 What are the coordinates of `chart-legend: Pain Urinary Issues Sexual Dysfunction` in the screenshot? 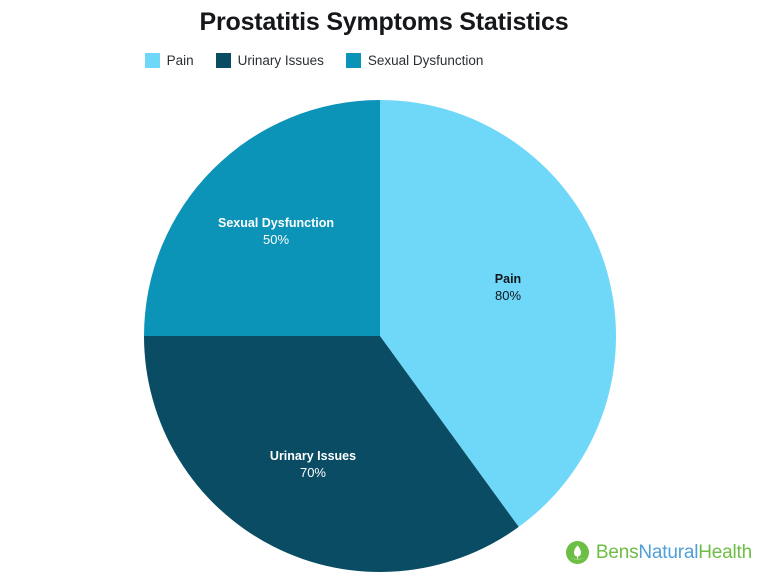 It's located at (384, 60).